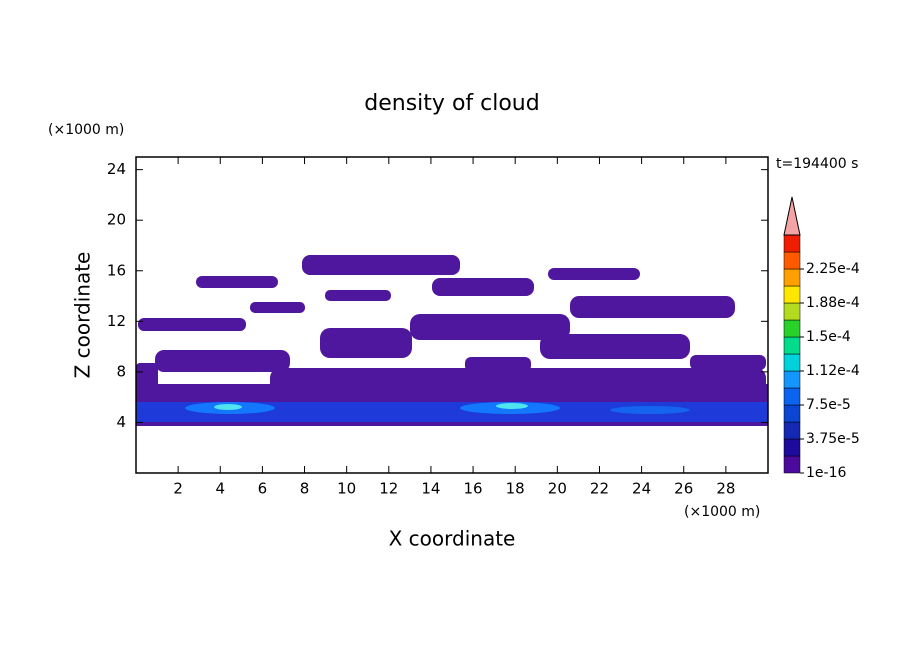 Image resolution: width=904 pixels, height=654 pixels. Describe the element at coordinates (792, 216) in the screenshot. I see `colorbar-extend` at that location.